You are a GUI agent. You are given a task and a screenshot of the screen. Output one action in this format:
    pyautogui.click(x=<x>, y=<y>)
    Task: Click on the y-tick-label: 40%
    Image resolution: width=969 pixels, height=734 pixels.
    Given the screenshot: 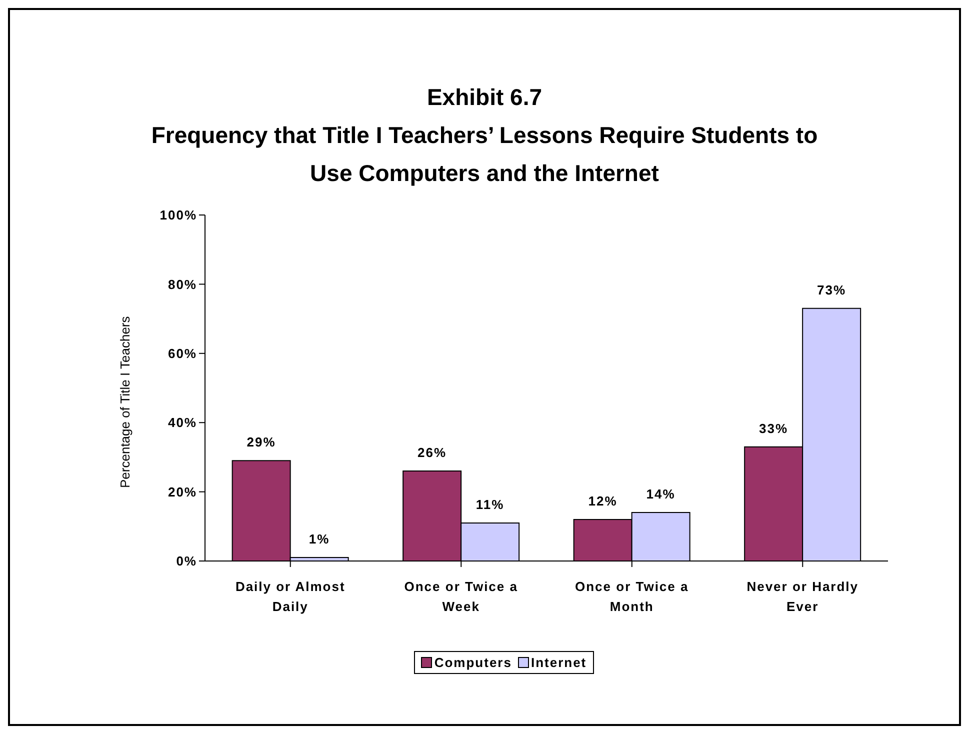 What is the action you would take?
    pyautogui.click(x=182, y=422)
    